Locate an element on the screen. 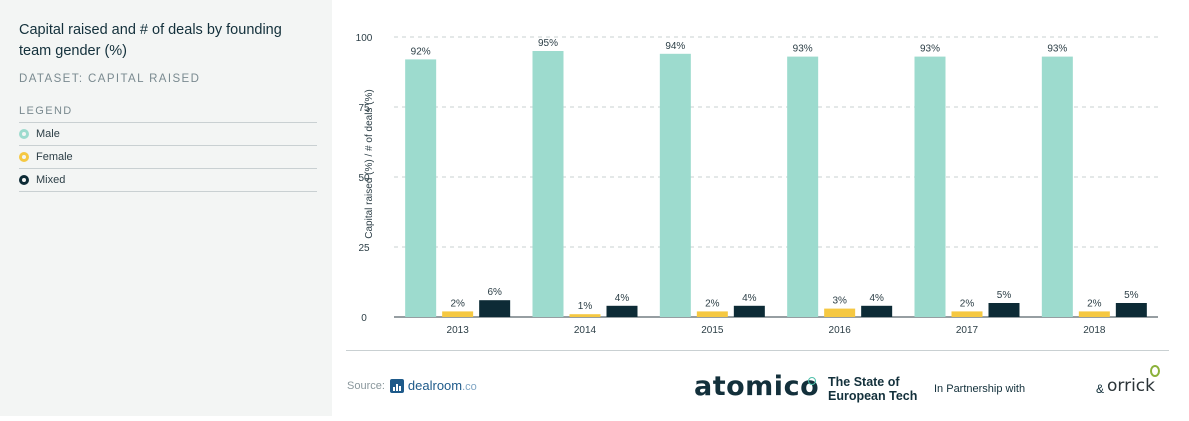  report-title-line2: European Tech is located at coordinates (873, 396).